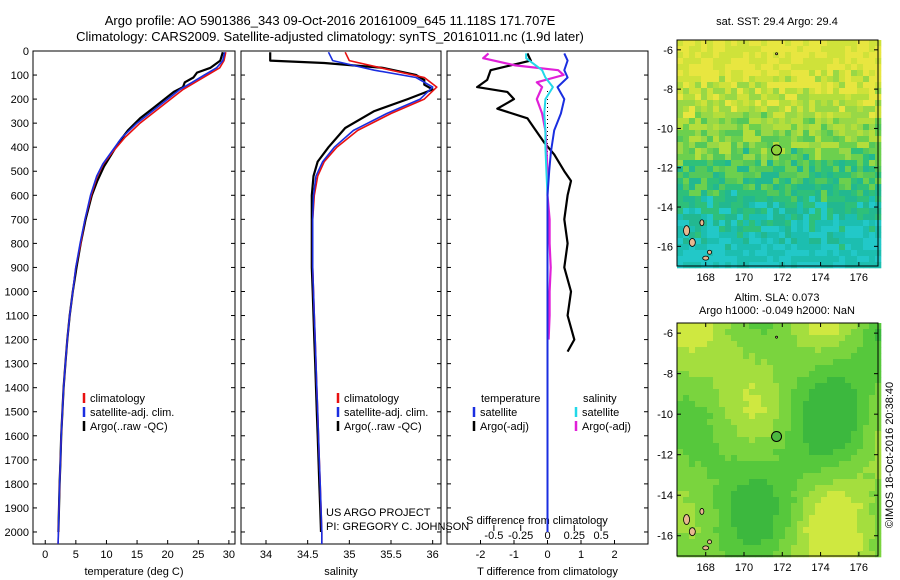 This screenshot has height=580, width=900. I want to click on x-tick-label: 36, so click(433, 555).